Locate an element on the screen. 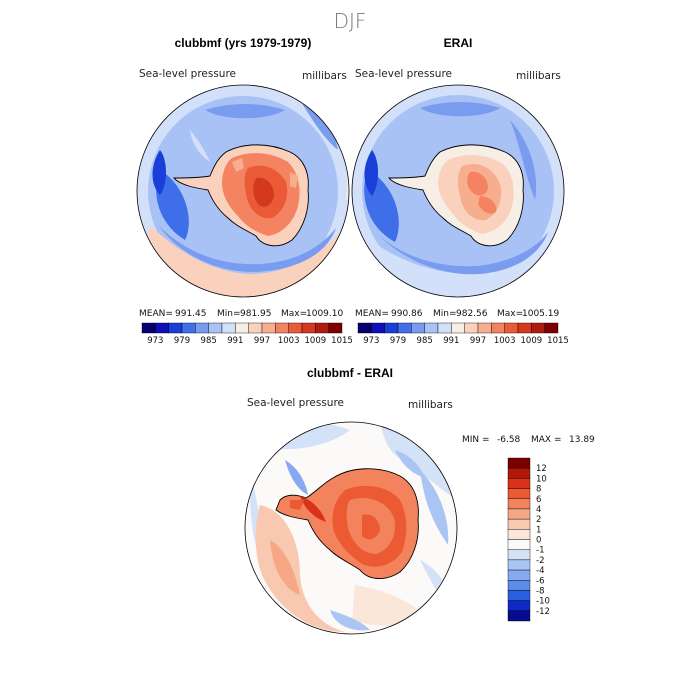 The height and width of the screenshot is (700, 700). colorbar-1-tick-label: 1015 is located at coordinates (558, 341).